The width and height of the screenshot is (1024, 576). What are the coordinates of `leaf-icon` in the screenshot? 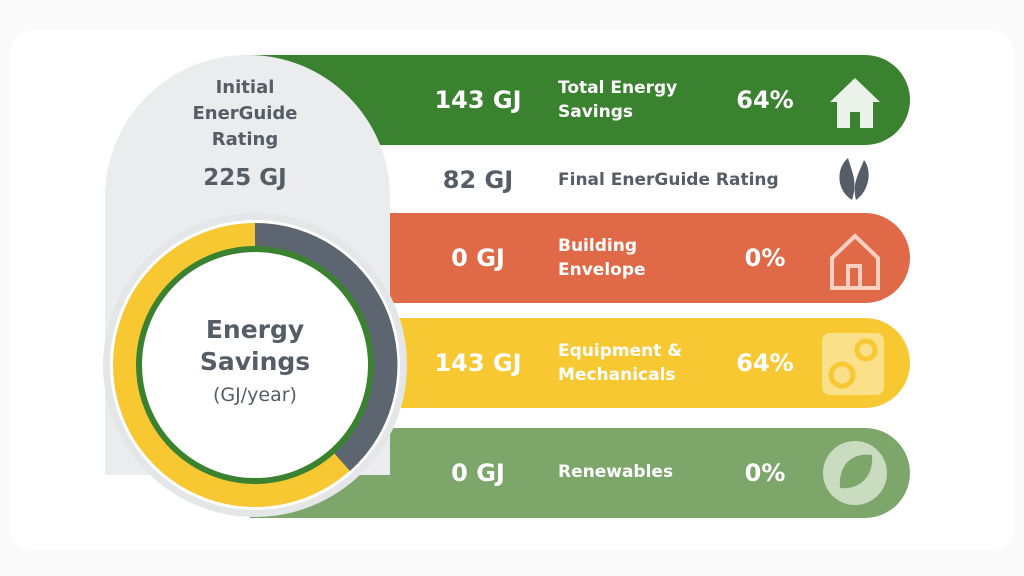 It's located at (854, 179).